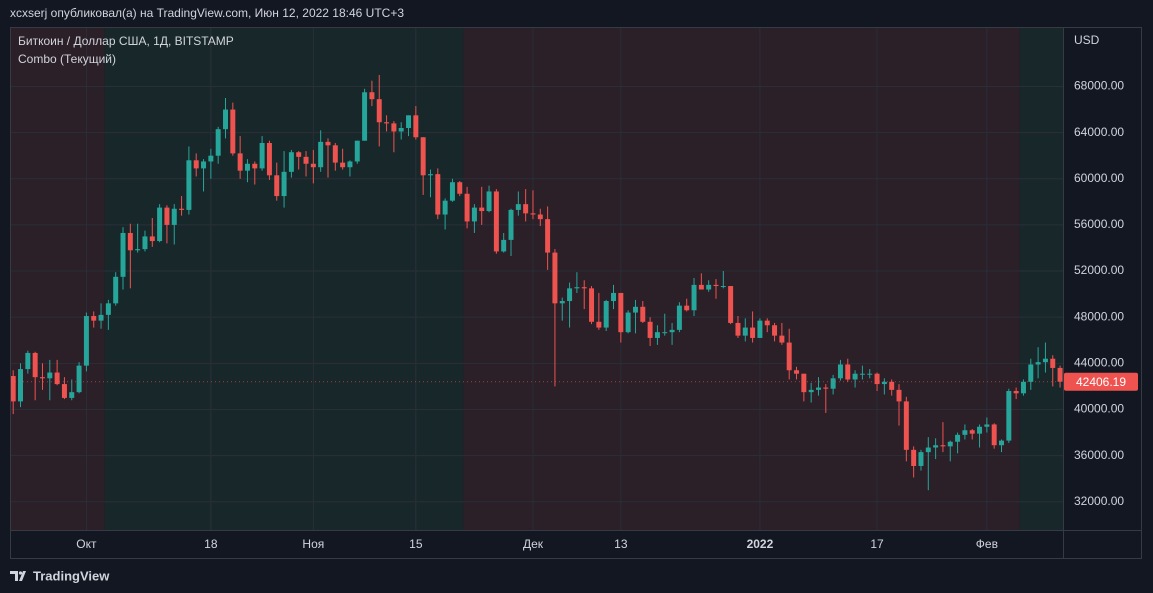 The width and height of the screenshot is (1153, 593). I want to click on logo-dot, so click(20, 573).